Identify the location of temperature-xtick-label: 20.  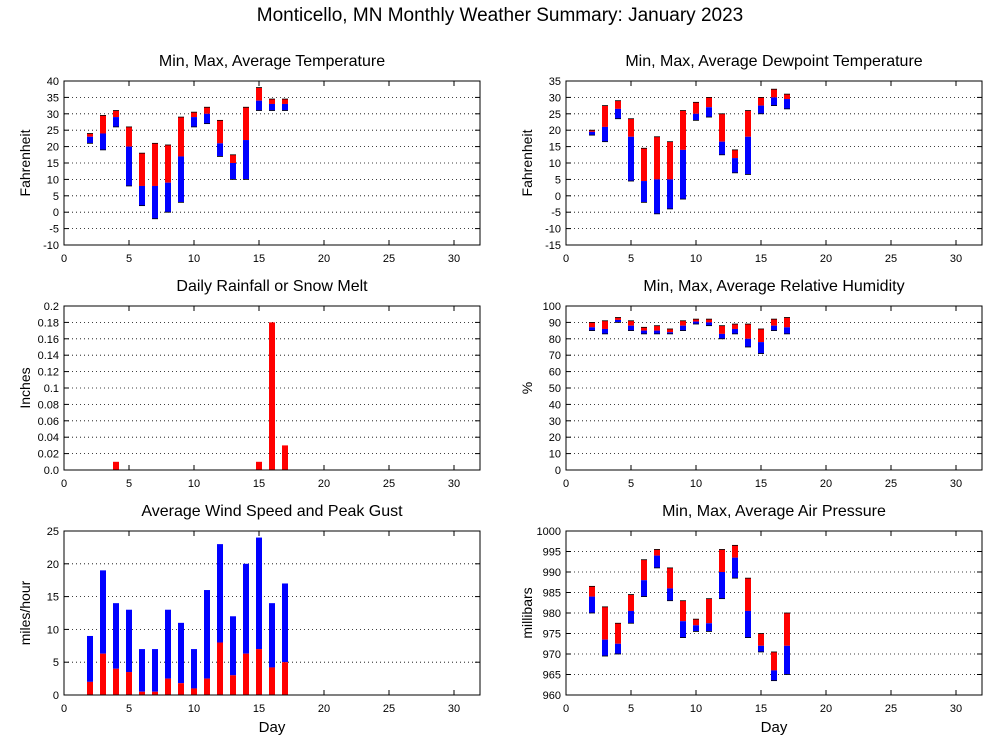
(324, 259).